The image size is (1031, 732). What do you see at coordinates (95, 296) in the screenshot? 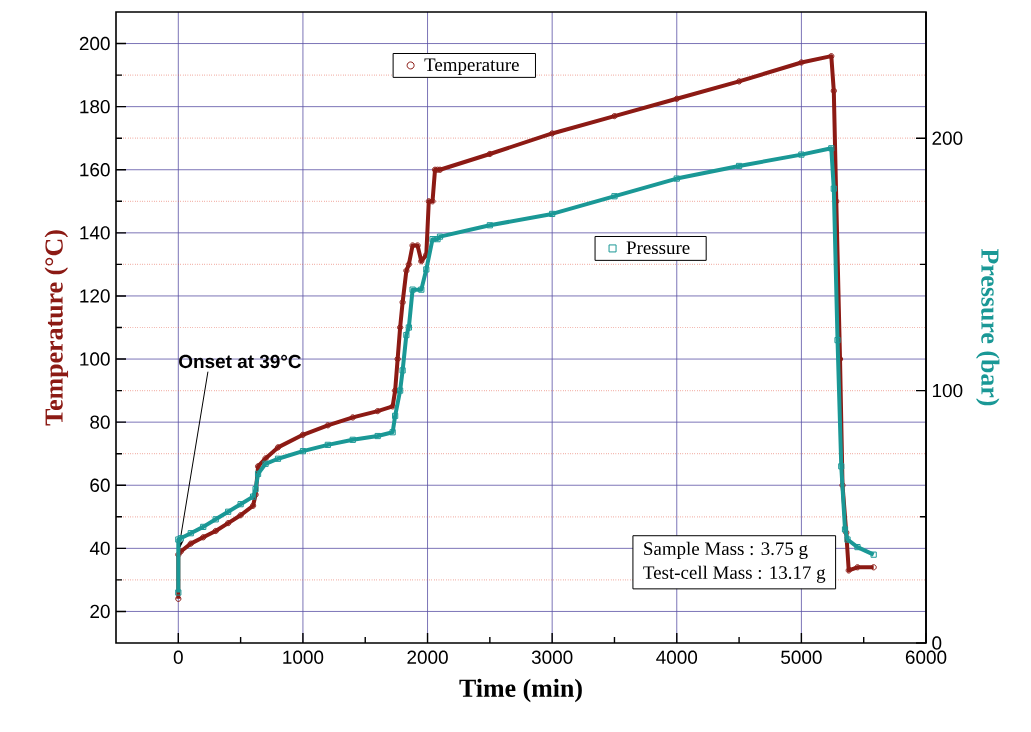
I see `y-tick-label: 120` at bounding box center [95, 296].